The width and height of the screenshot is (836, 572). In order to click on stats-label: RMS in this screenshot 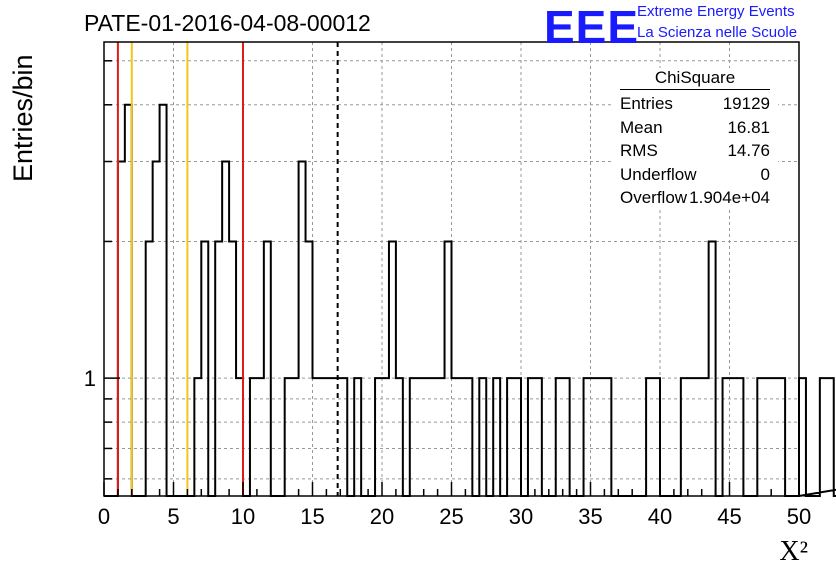, I will do `click(639, 150)`.